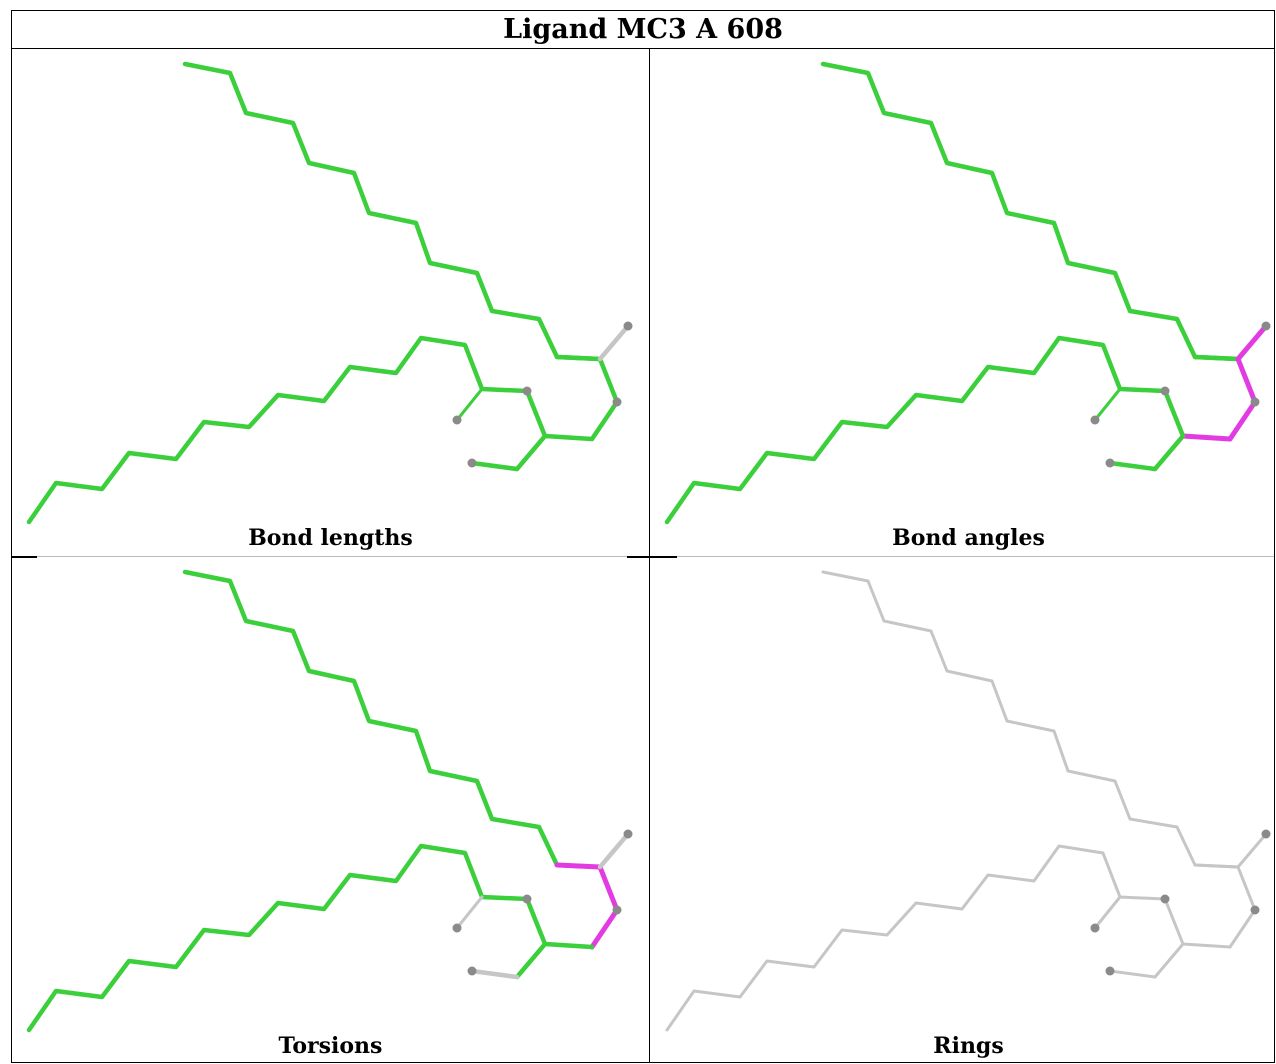 Image resolution: width=1276 pixels, height=1064 pixels. What do you see at coordinates (330, 1046) in the screenshot?
I see `panel-caption: Torsions` at bounding box center [330, 1046].